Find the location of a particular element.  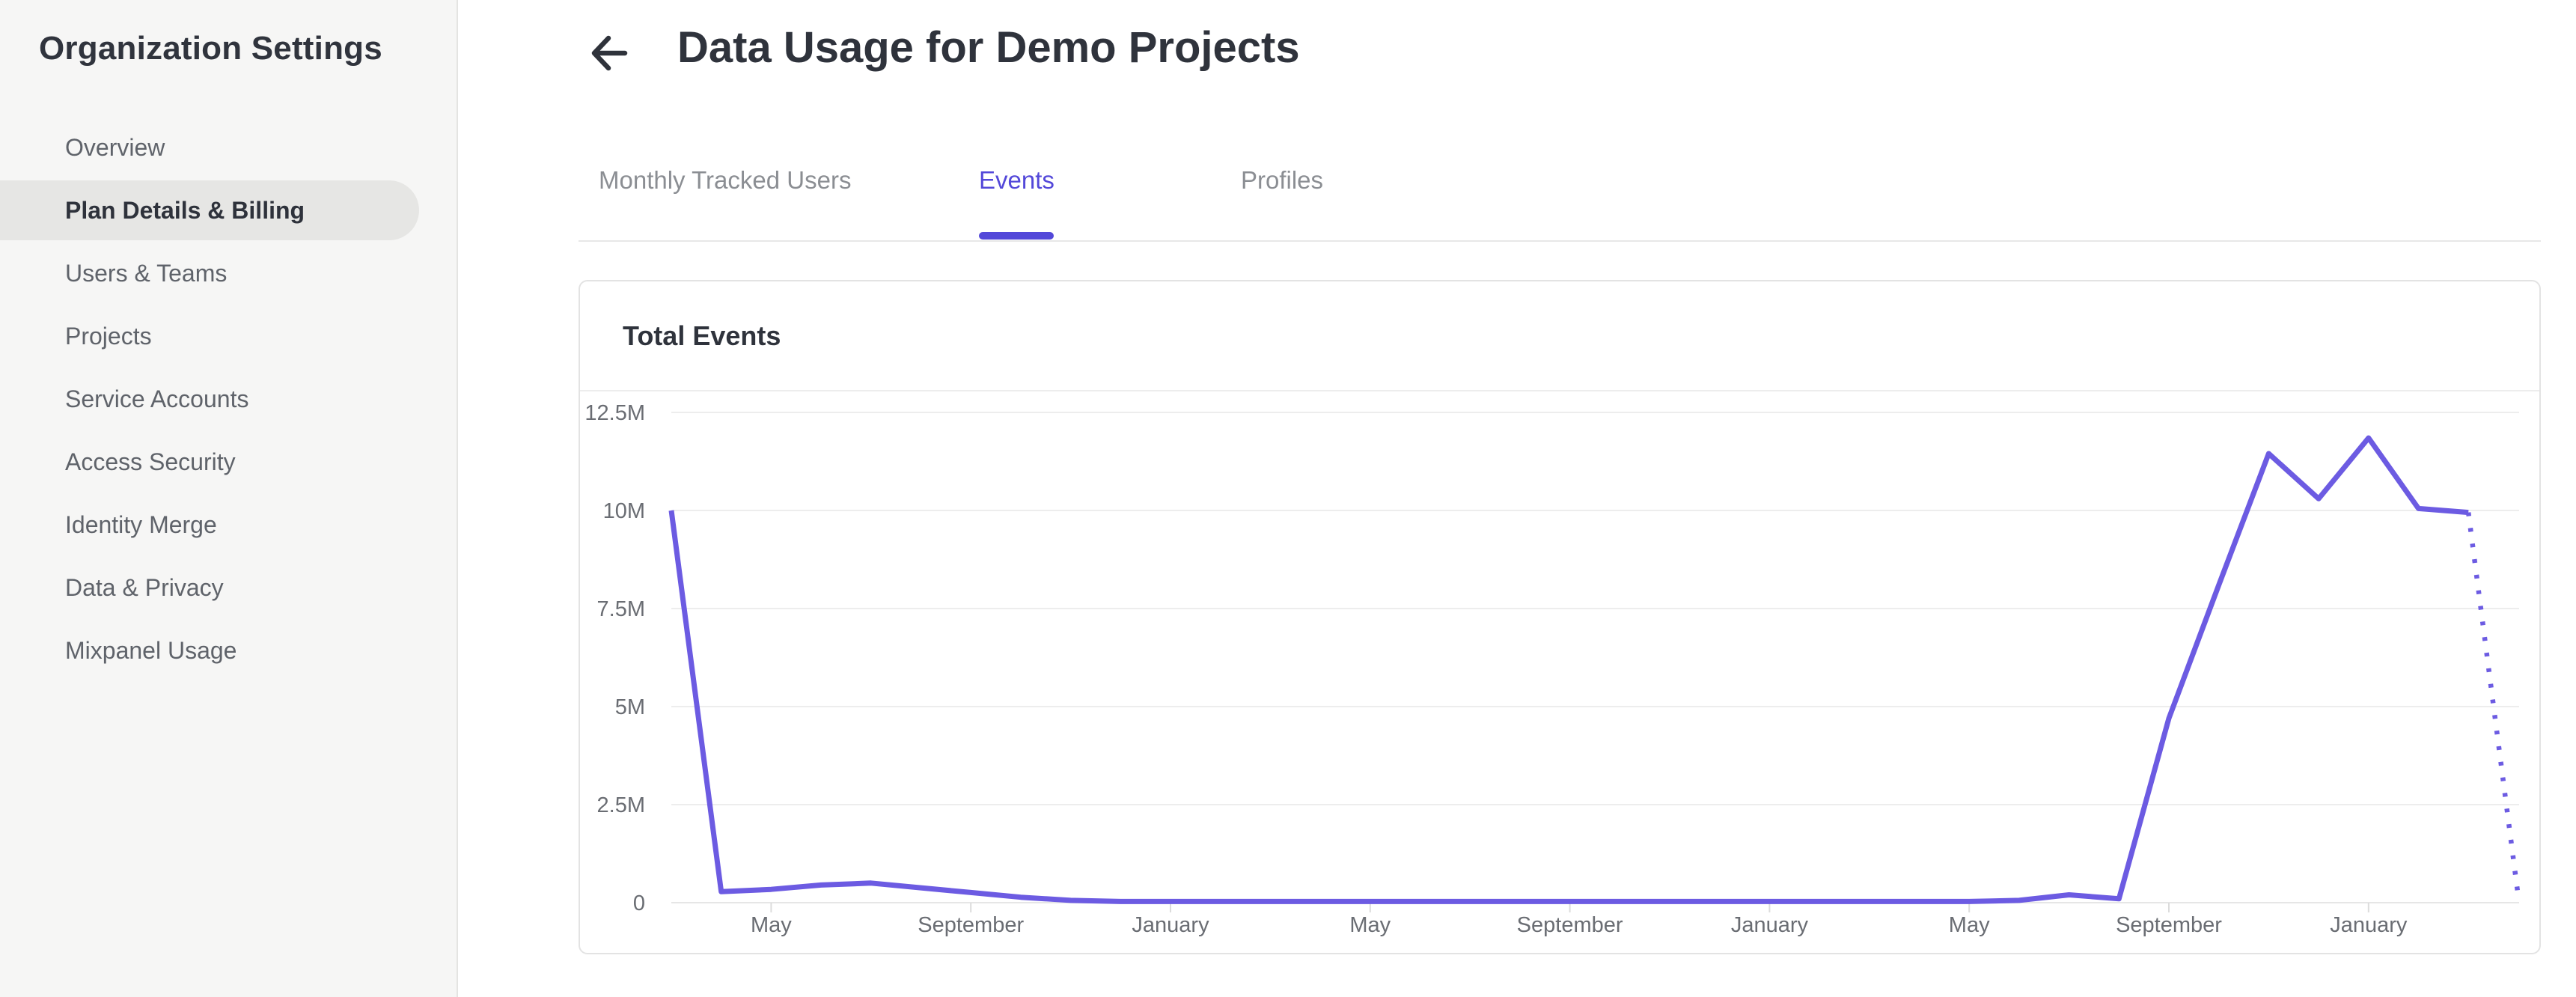

sidebar-item-label: Identity Merge is located at coordinates (141, 524).